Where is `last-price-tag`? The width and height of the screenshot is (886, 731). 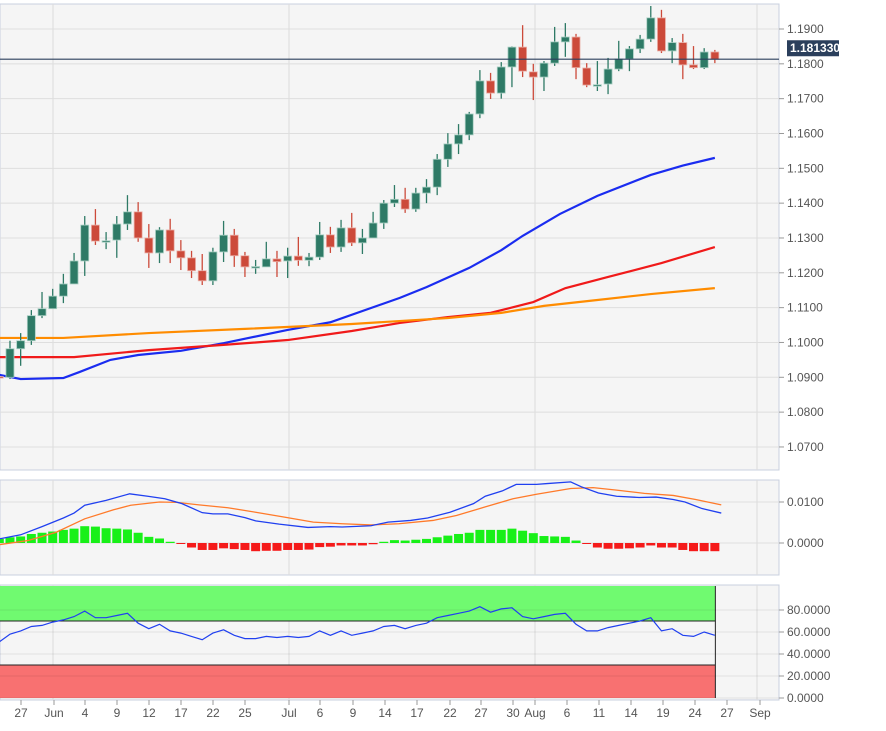 last-price-tag is located at coordinates (809, 50).